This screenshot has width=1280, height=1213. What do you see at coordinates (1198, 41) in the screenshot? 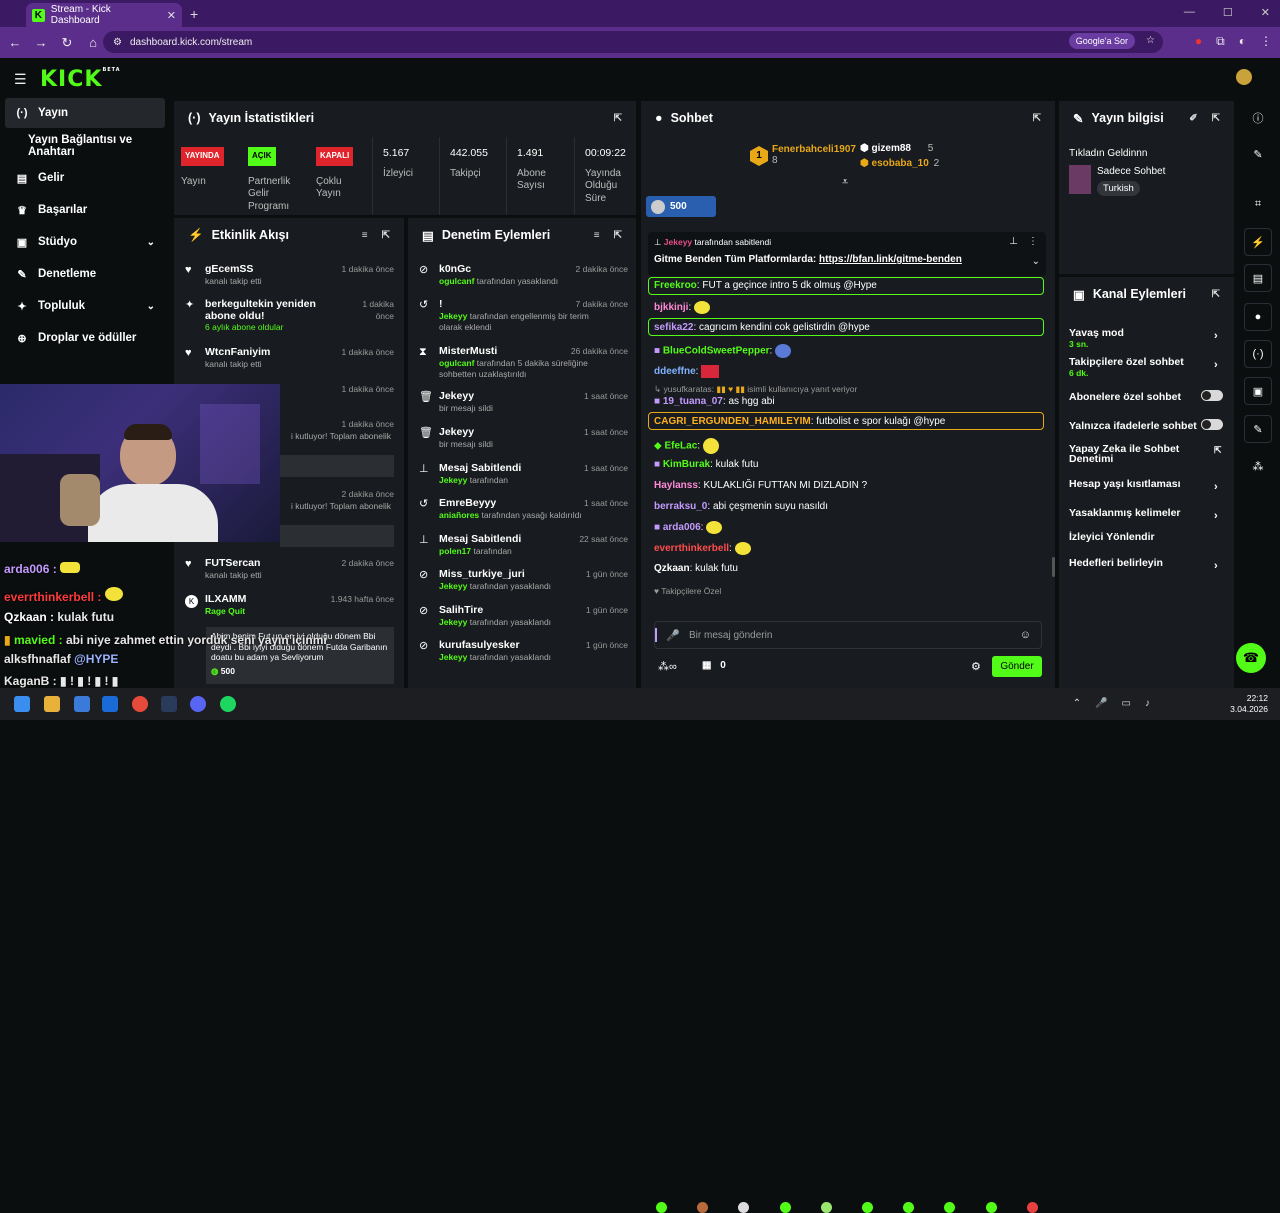
I see `extension-icon: ●` at bounding box center [1198, 41].